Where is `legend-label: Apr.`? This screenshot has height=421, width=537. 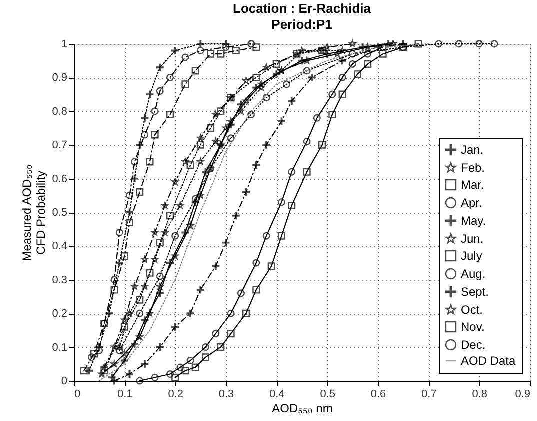 legend-label: Apr. is located at coordinates (471, 203).